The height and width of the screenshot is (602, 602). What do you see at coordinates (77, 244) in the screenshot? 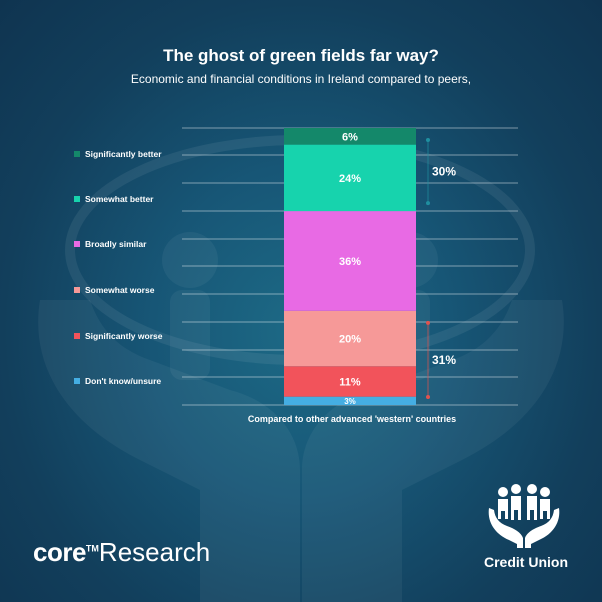
I see `legend-swatch-broadly-similar` at bounding box center [77, 244].